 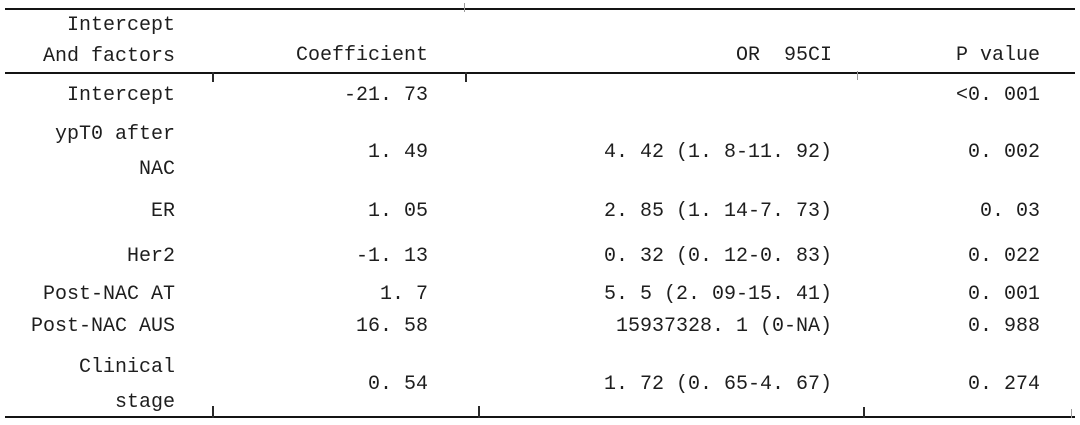 I want to click on or-95ci-cell: 5. 5 (2. 09-15. 41), so click(x=717, y=294).